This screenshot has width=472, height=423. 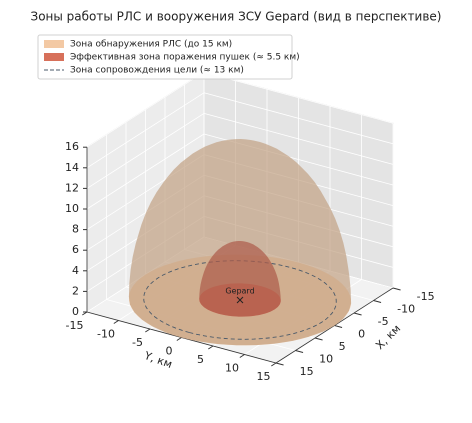 I want to click on z-tick-label: 8, so click(x=75, y=229).